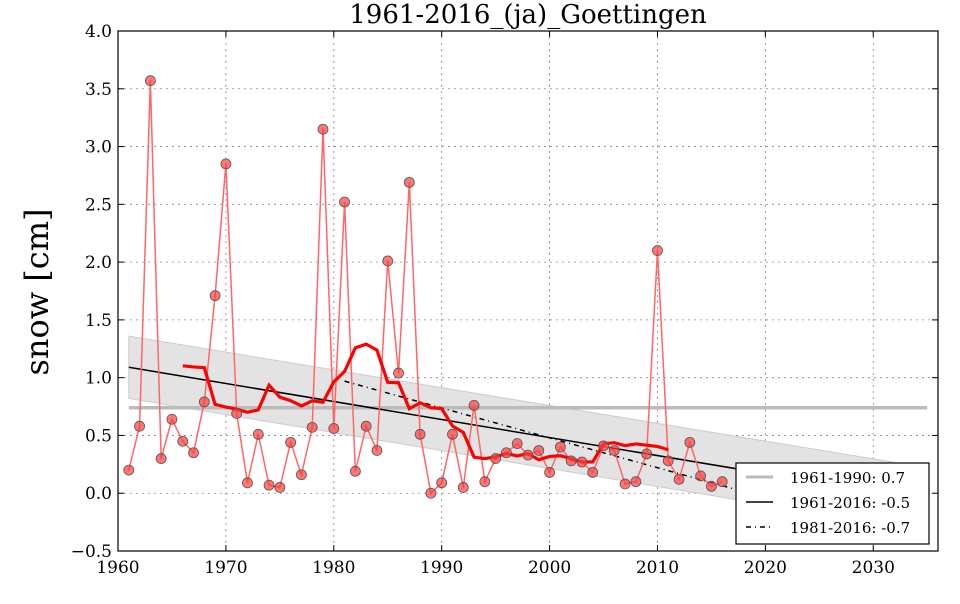  I want to click on x-tick-label: 2000, so click(549, 568).